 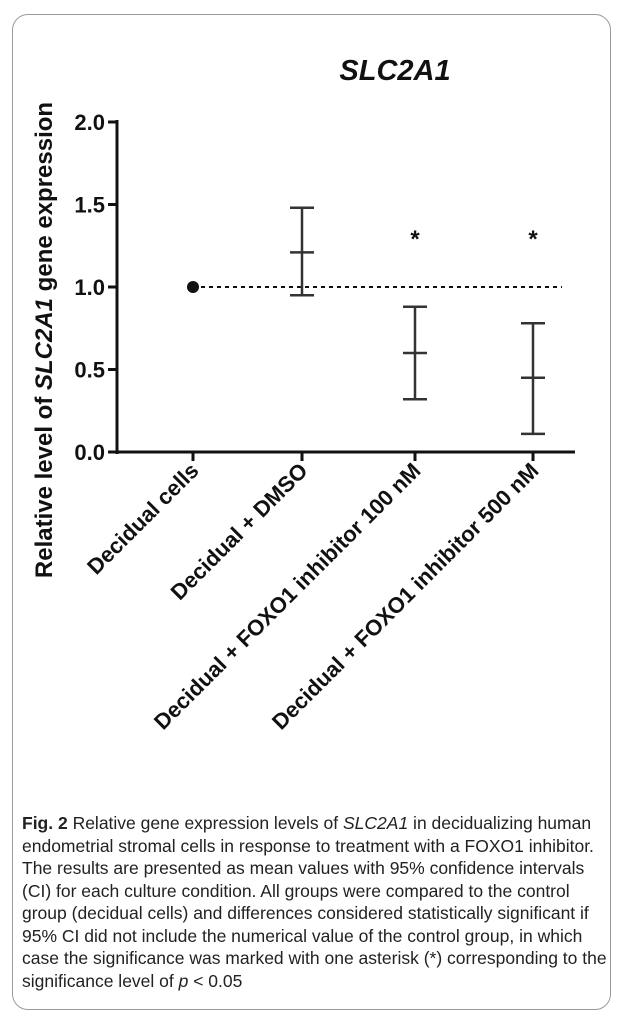 I want to click on y-ticks: 0.0 0.5 1.0 1.5 2.0, so click(x=95, y=287).